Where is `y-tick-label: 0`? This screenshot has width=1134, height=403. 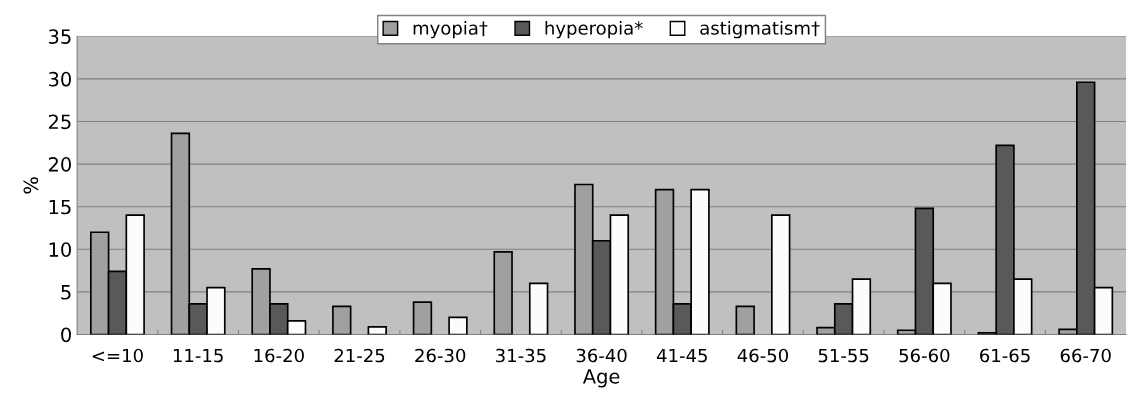
y-tick-label: 0 is located at coordinates (66, 335).